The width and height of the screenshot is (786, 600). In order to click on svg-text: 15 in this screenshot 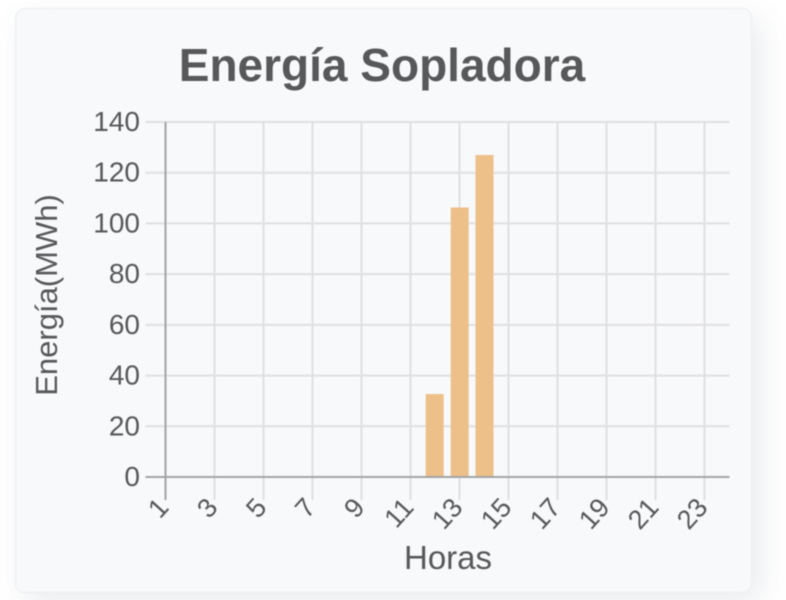, I will do `click(496, 513)`.